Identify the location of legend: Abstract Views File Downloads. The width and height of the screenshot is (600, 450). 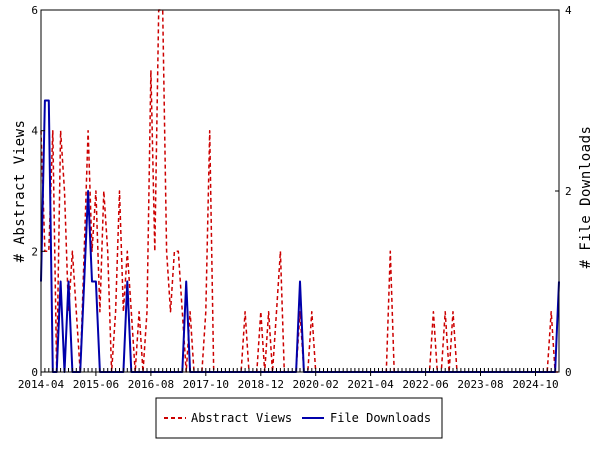
(299, 418).